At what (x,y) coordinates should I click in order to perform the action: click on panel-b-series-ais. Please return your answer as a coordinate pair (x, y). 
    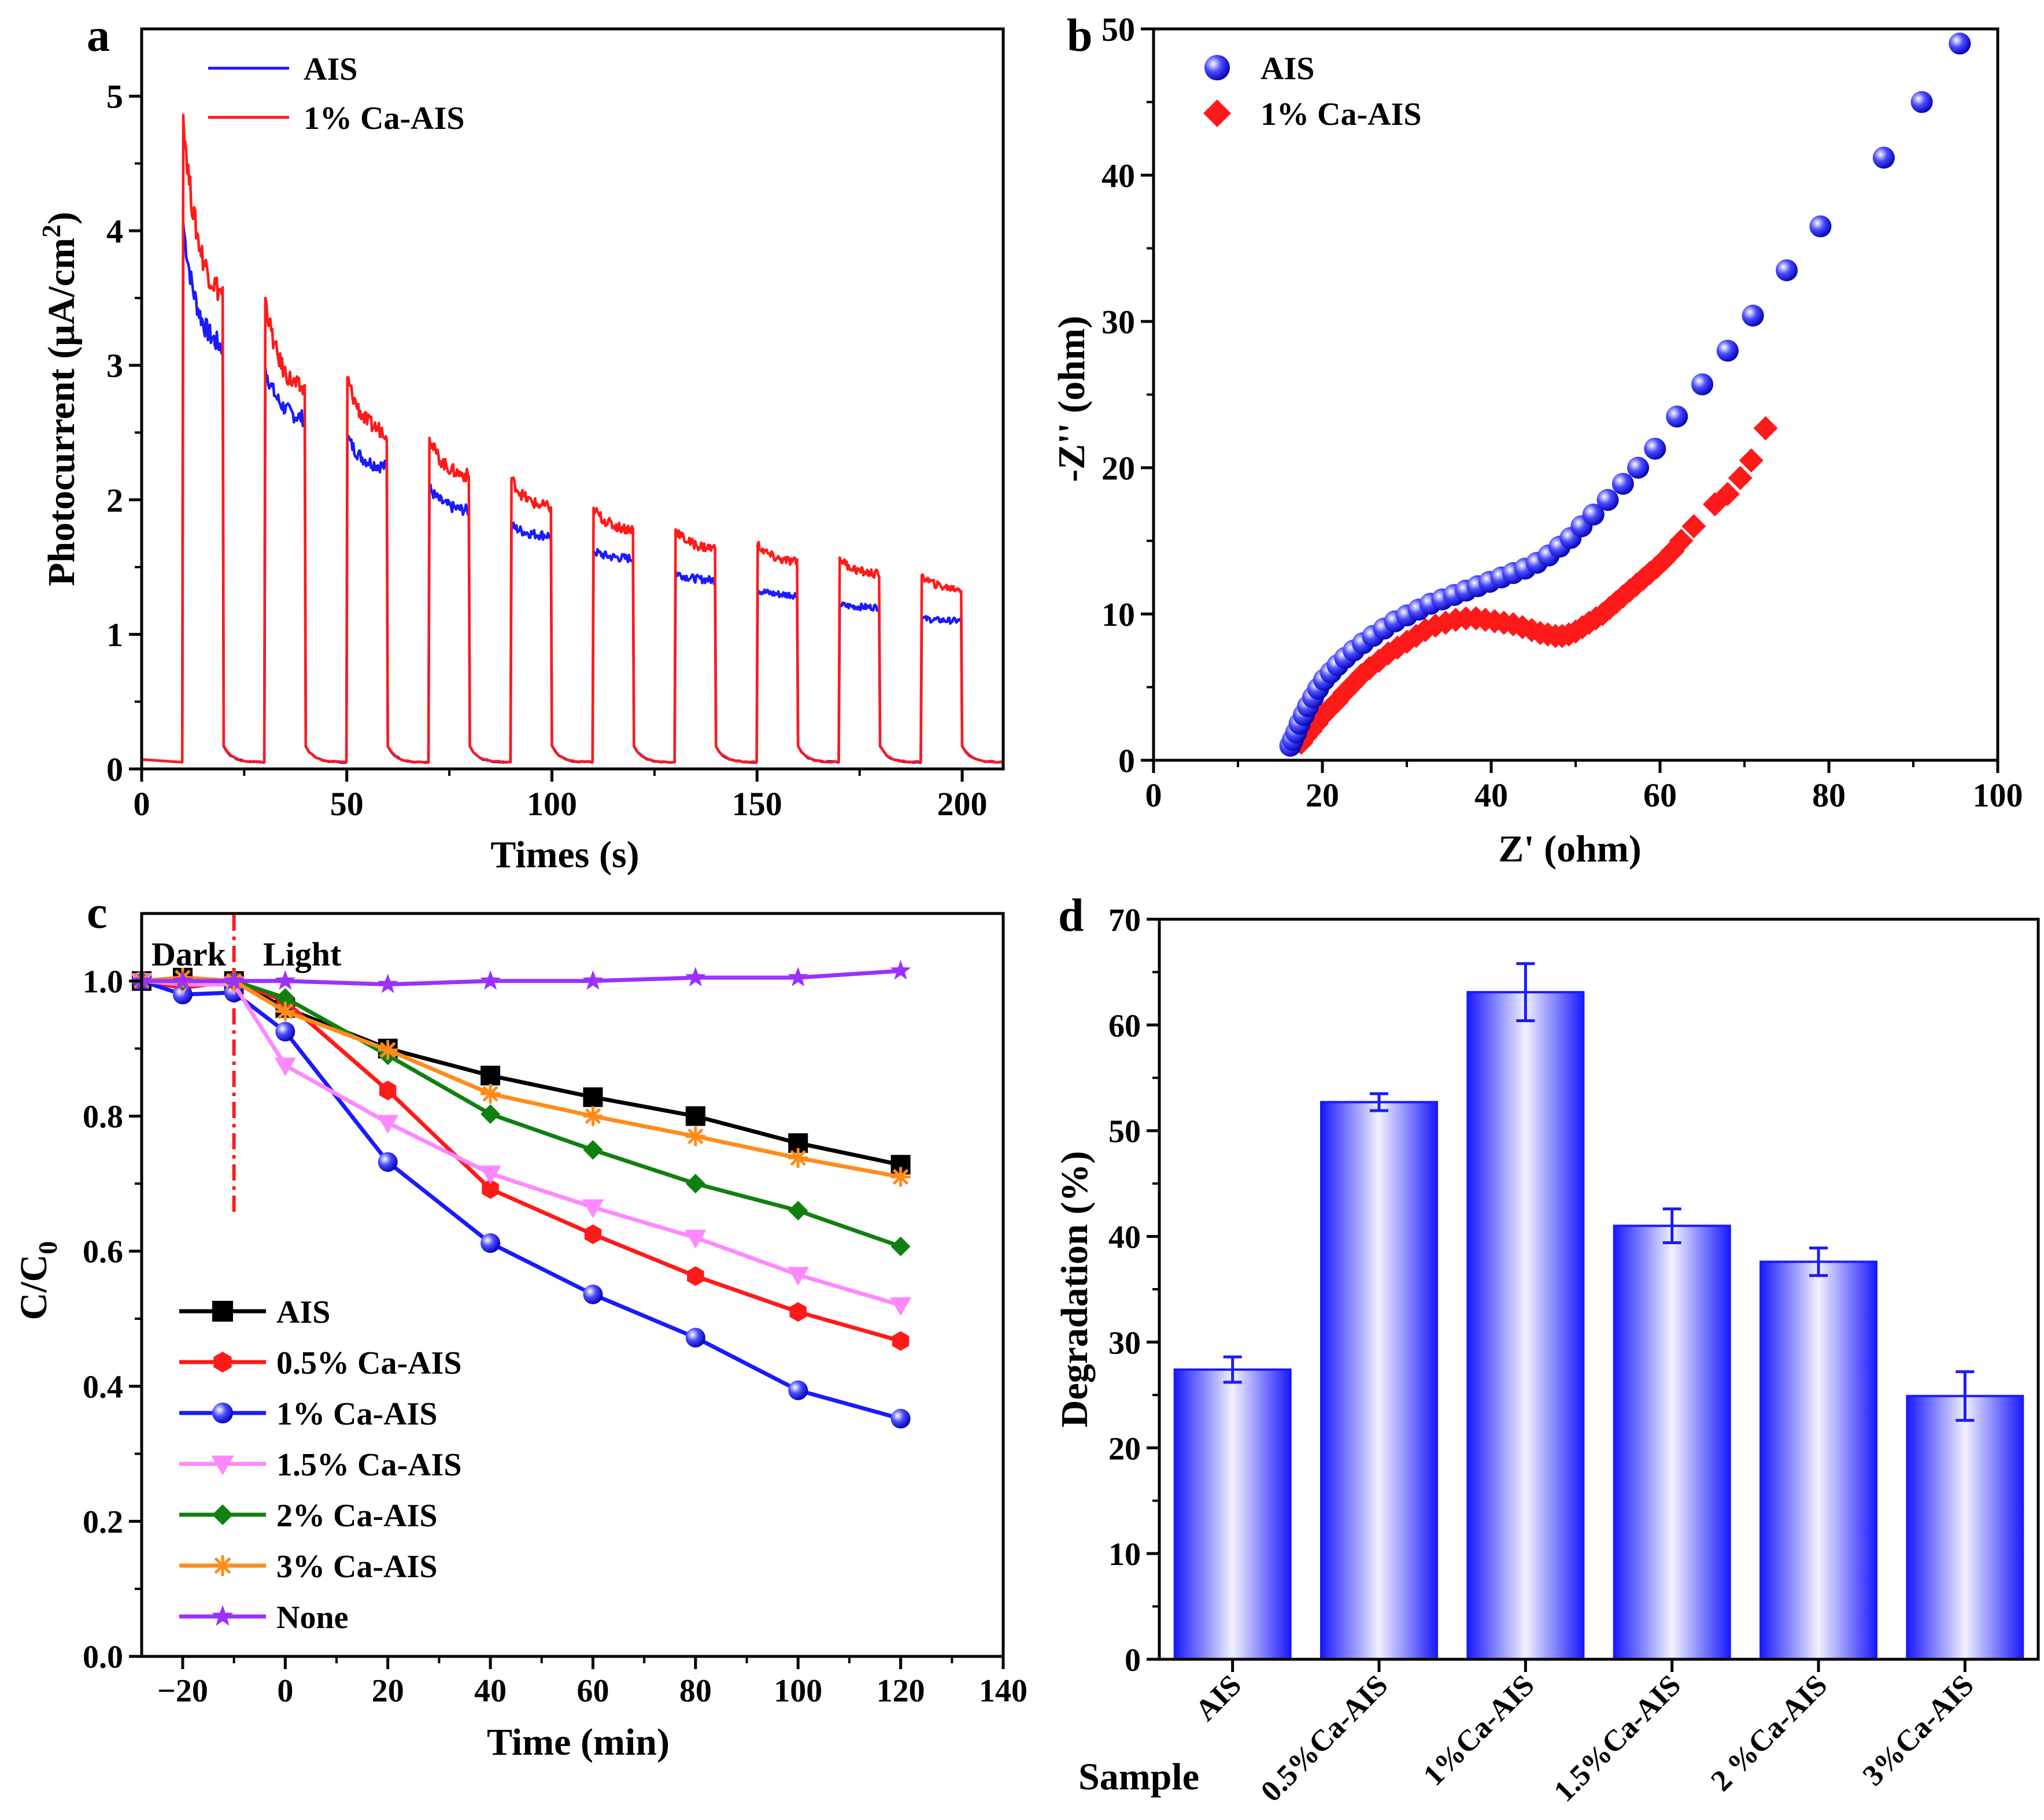
    Looking at the image, I should click on (1625, 395).